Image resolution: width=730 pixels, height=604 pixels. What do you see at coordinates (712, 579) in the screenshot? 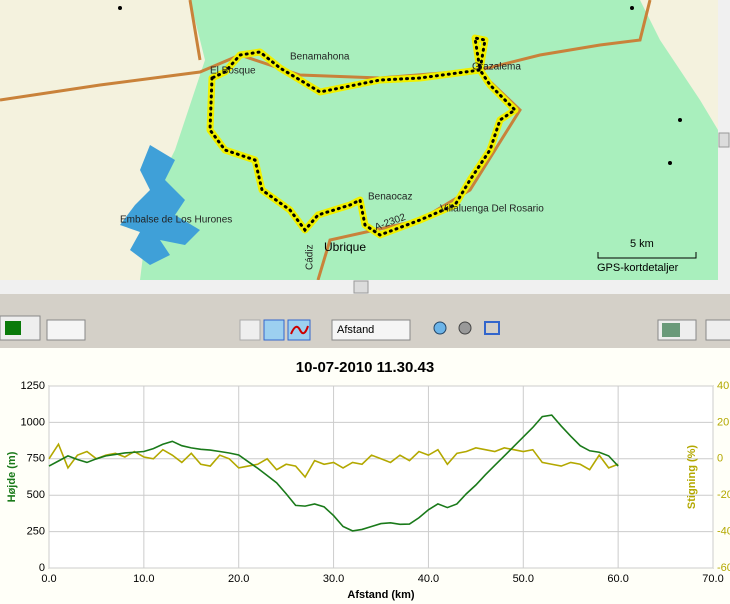
I see `x-tick-label: 70.0` at bounding box center [712, 579].